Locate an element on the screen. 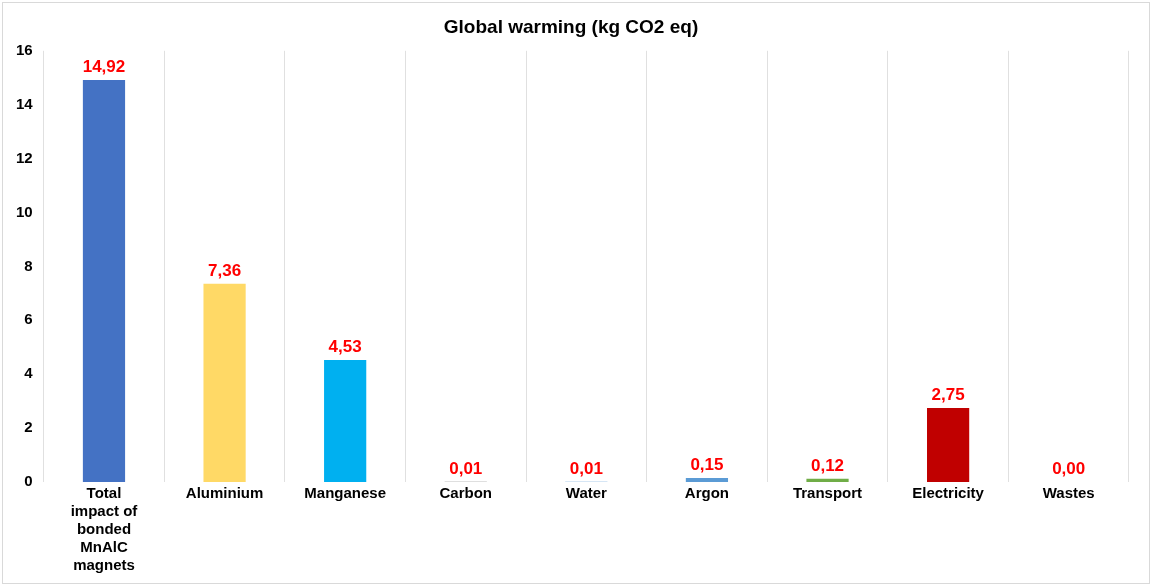  data-label: 0,00 is located at coordinates (1069, 469).